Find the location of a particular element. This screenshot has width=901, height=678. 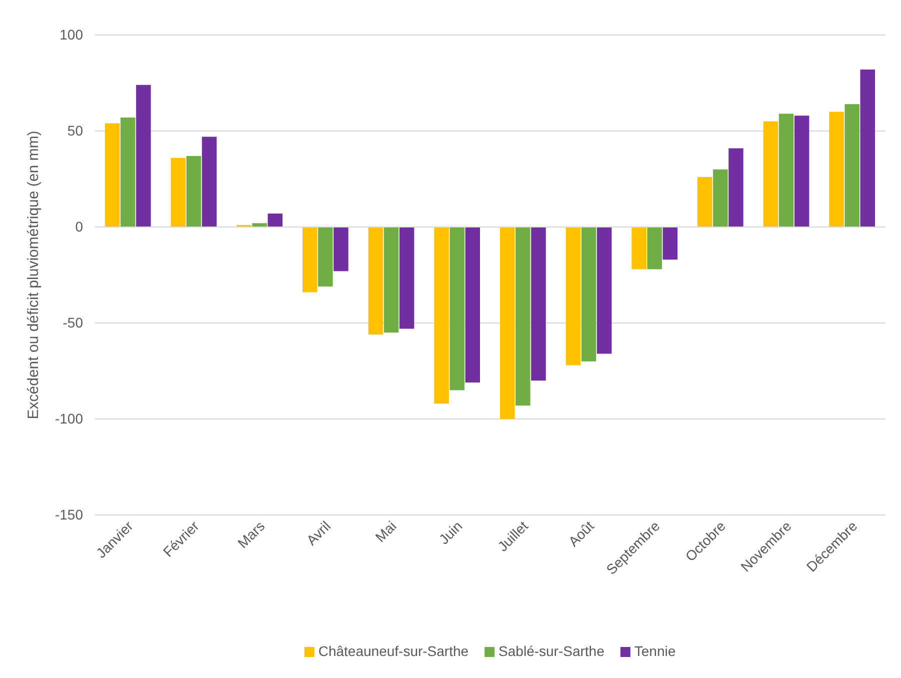

y-tick-label: -50 is located at coordinates (73, 322).